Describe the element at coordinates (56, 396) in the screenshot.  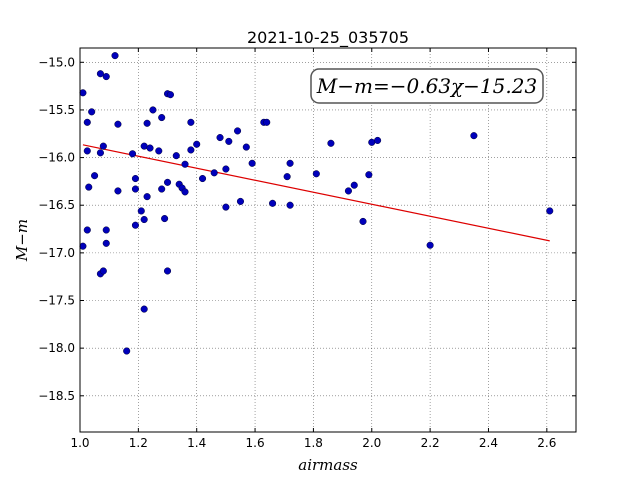
I see `y-tick-label: −18.5` at that location.